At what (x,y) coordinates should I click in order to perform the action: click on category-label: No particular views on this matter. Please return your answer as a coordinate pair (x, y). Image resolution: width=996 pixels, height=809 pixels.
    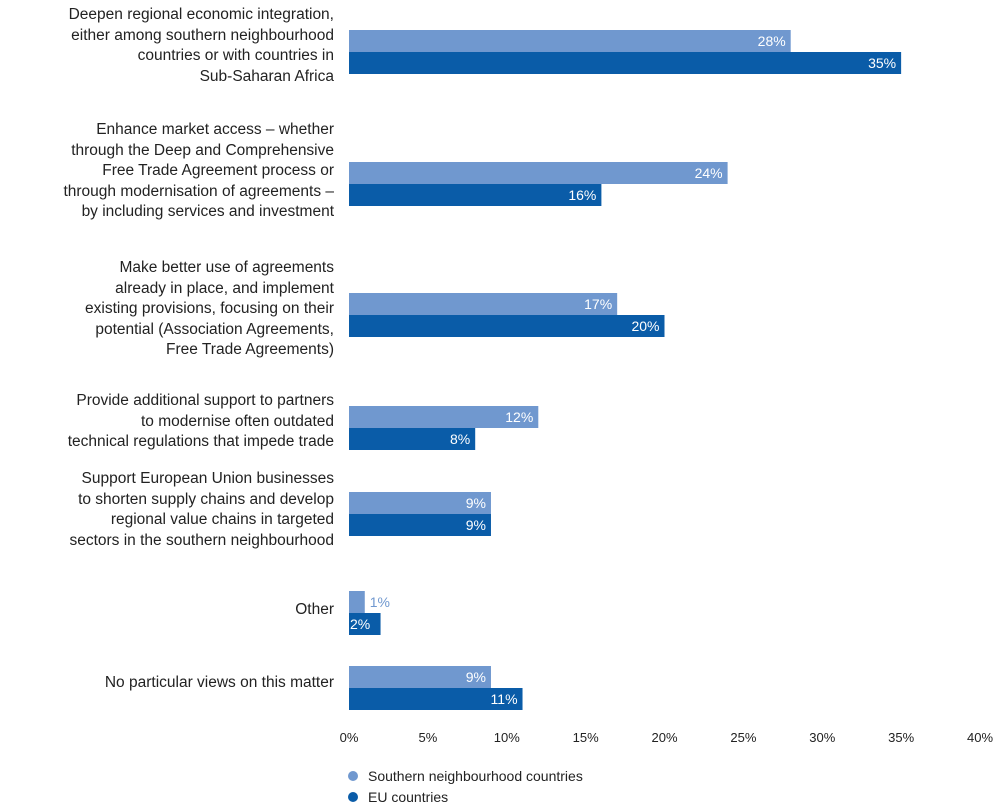
    Looking at the image, I should click on (219, 682).